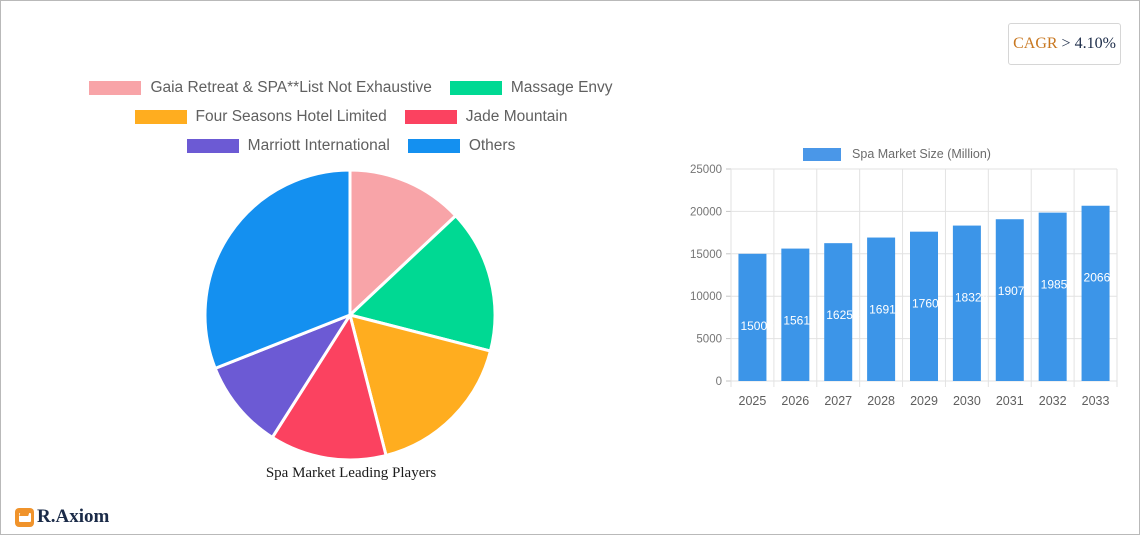  What do you see at coordinates (1015, 291) in the screenshot?
I see `bar-value-label: 19077` at bounding box center [1015, 291].